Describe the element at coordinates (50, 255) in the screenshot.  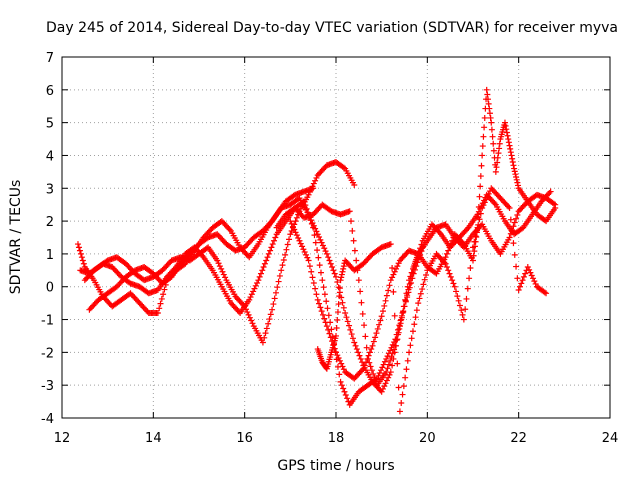
I see `y-tick-label: 1` at that location.